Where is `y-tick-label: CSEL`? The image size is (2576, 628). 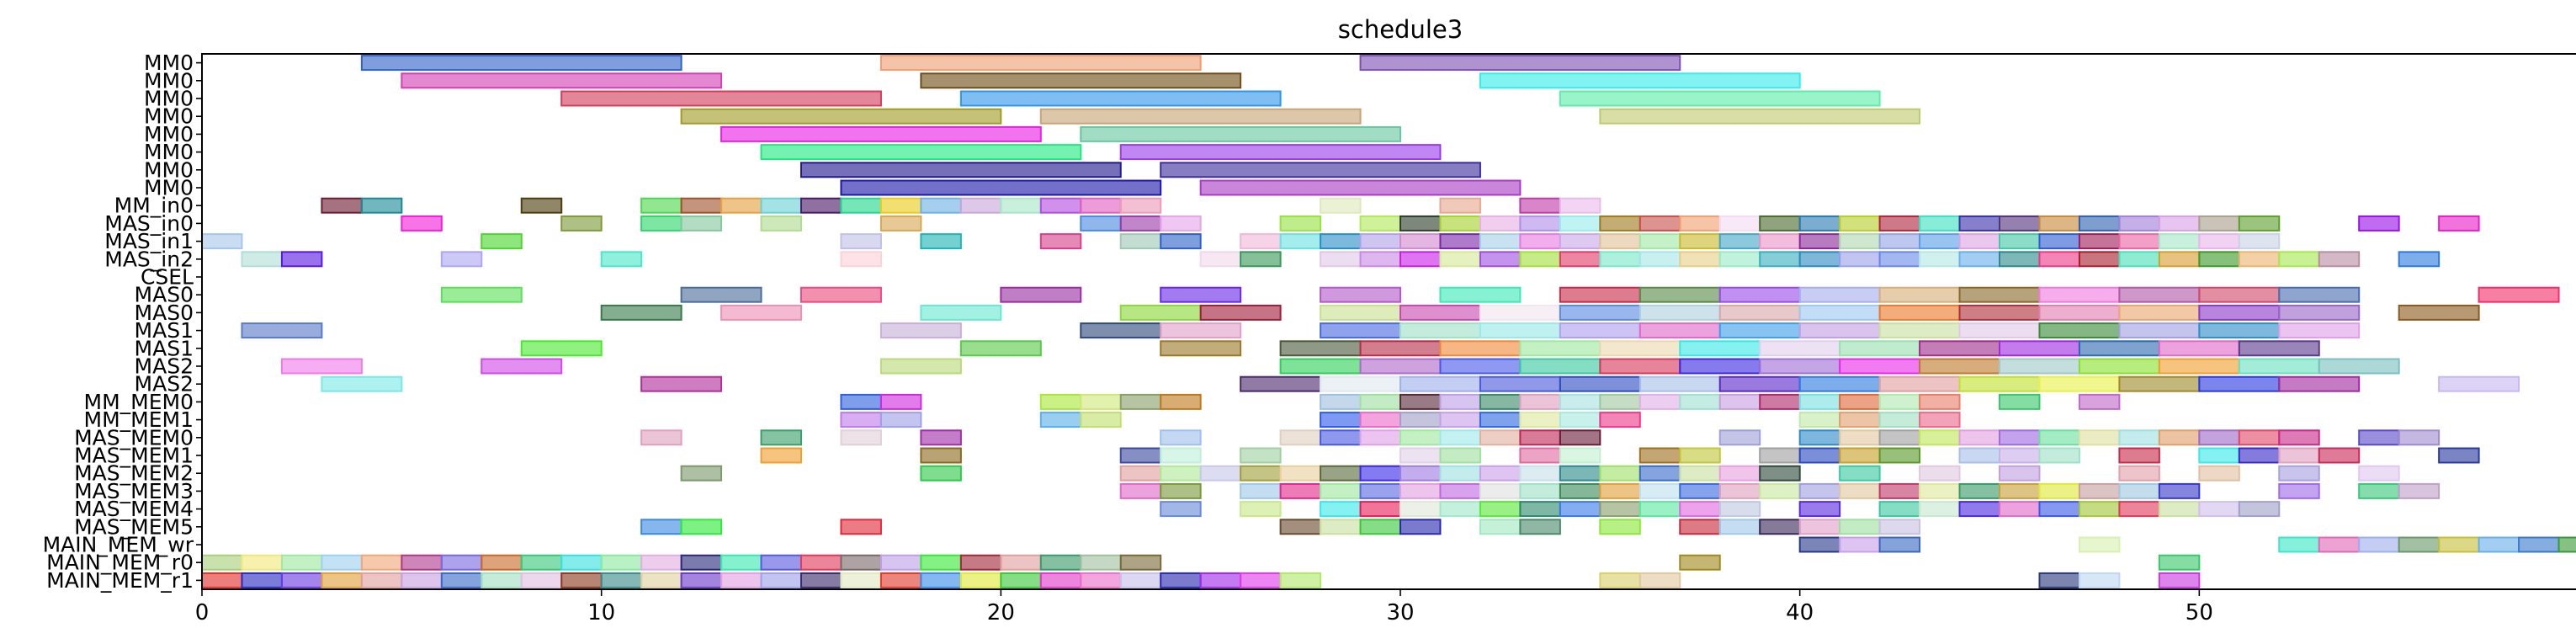
y-tick-label: CSEL is located at coordinates (168, 277).